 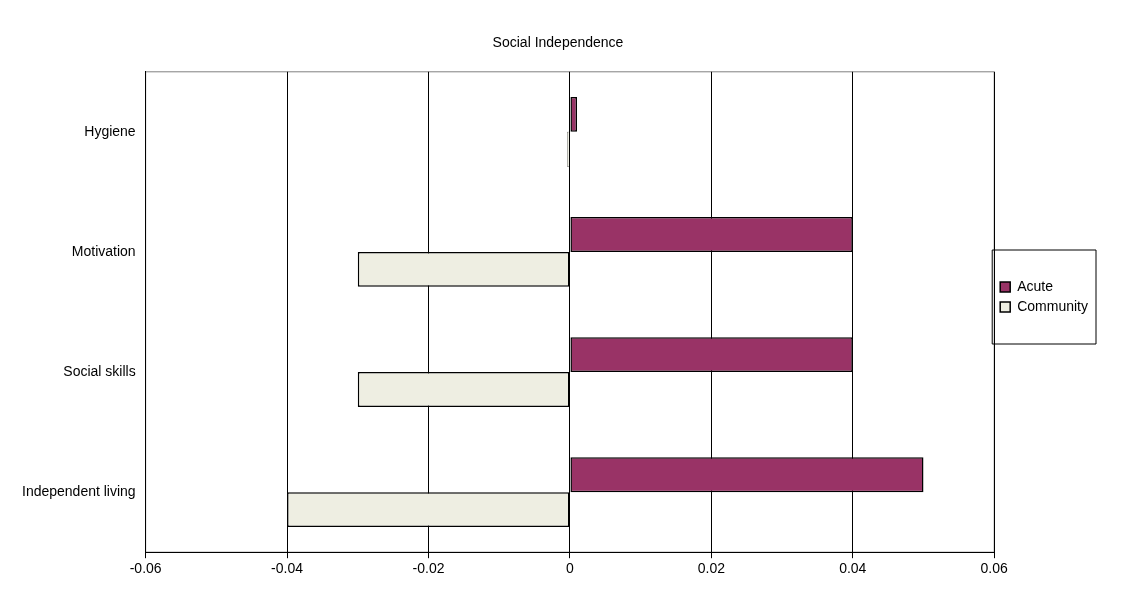 I want to click on x-tick-label: 0.02, so click(x=711, y=568).